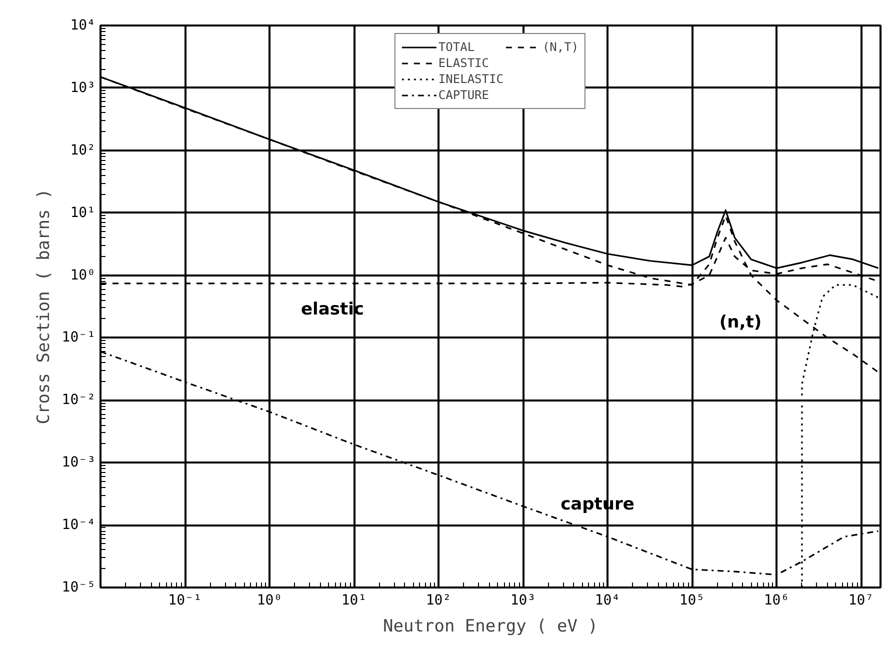 The width and height of the screenshot is (882, 667). Describe the element at coordinates (463, 63) in the screenshot. I see `legend-label: ELASTIC` at that location.